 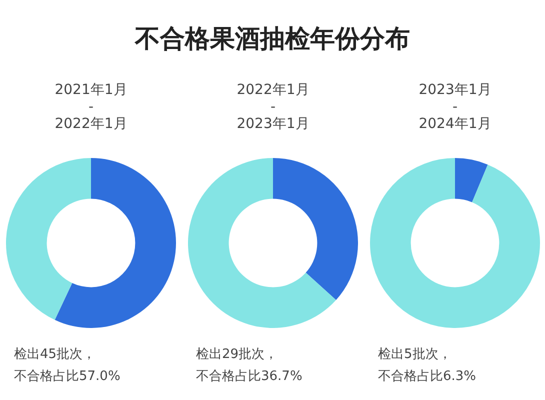 I want to click on text: 检出29批次，, so click(x=237, y=355).